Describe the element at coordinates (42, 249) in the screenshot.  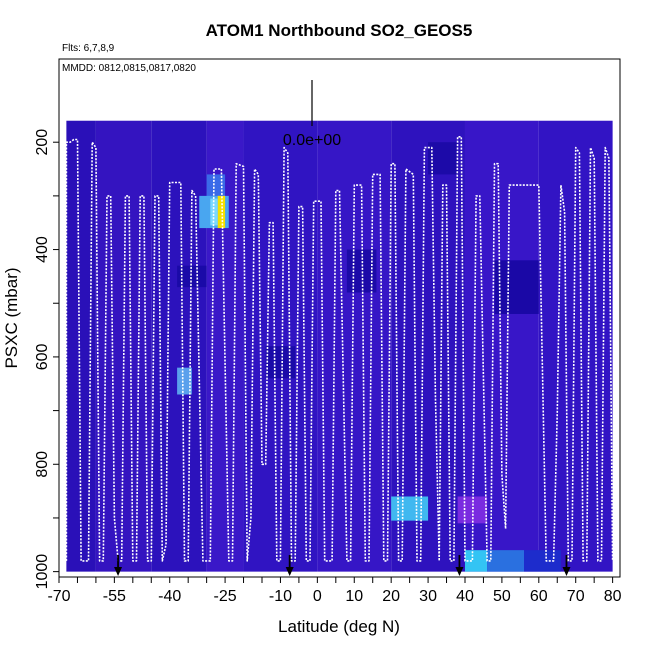
I see `y-tick-label: 400` at that location.